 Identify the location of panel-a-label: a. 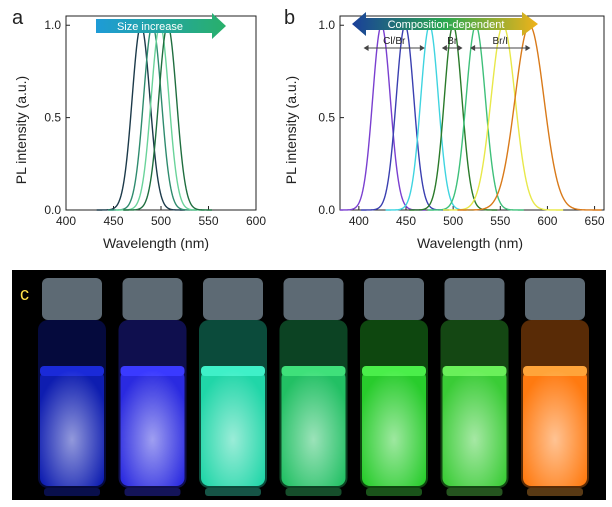
(18, 18).